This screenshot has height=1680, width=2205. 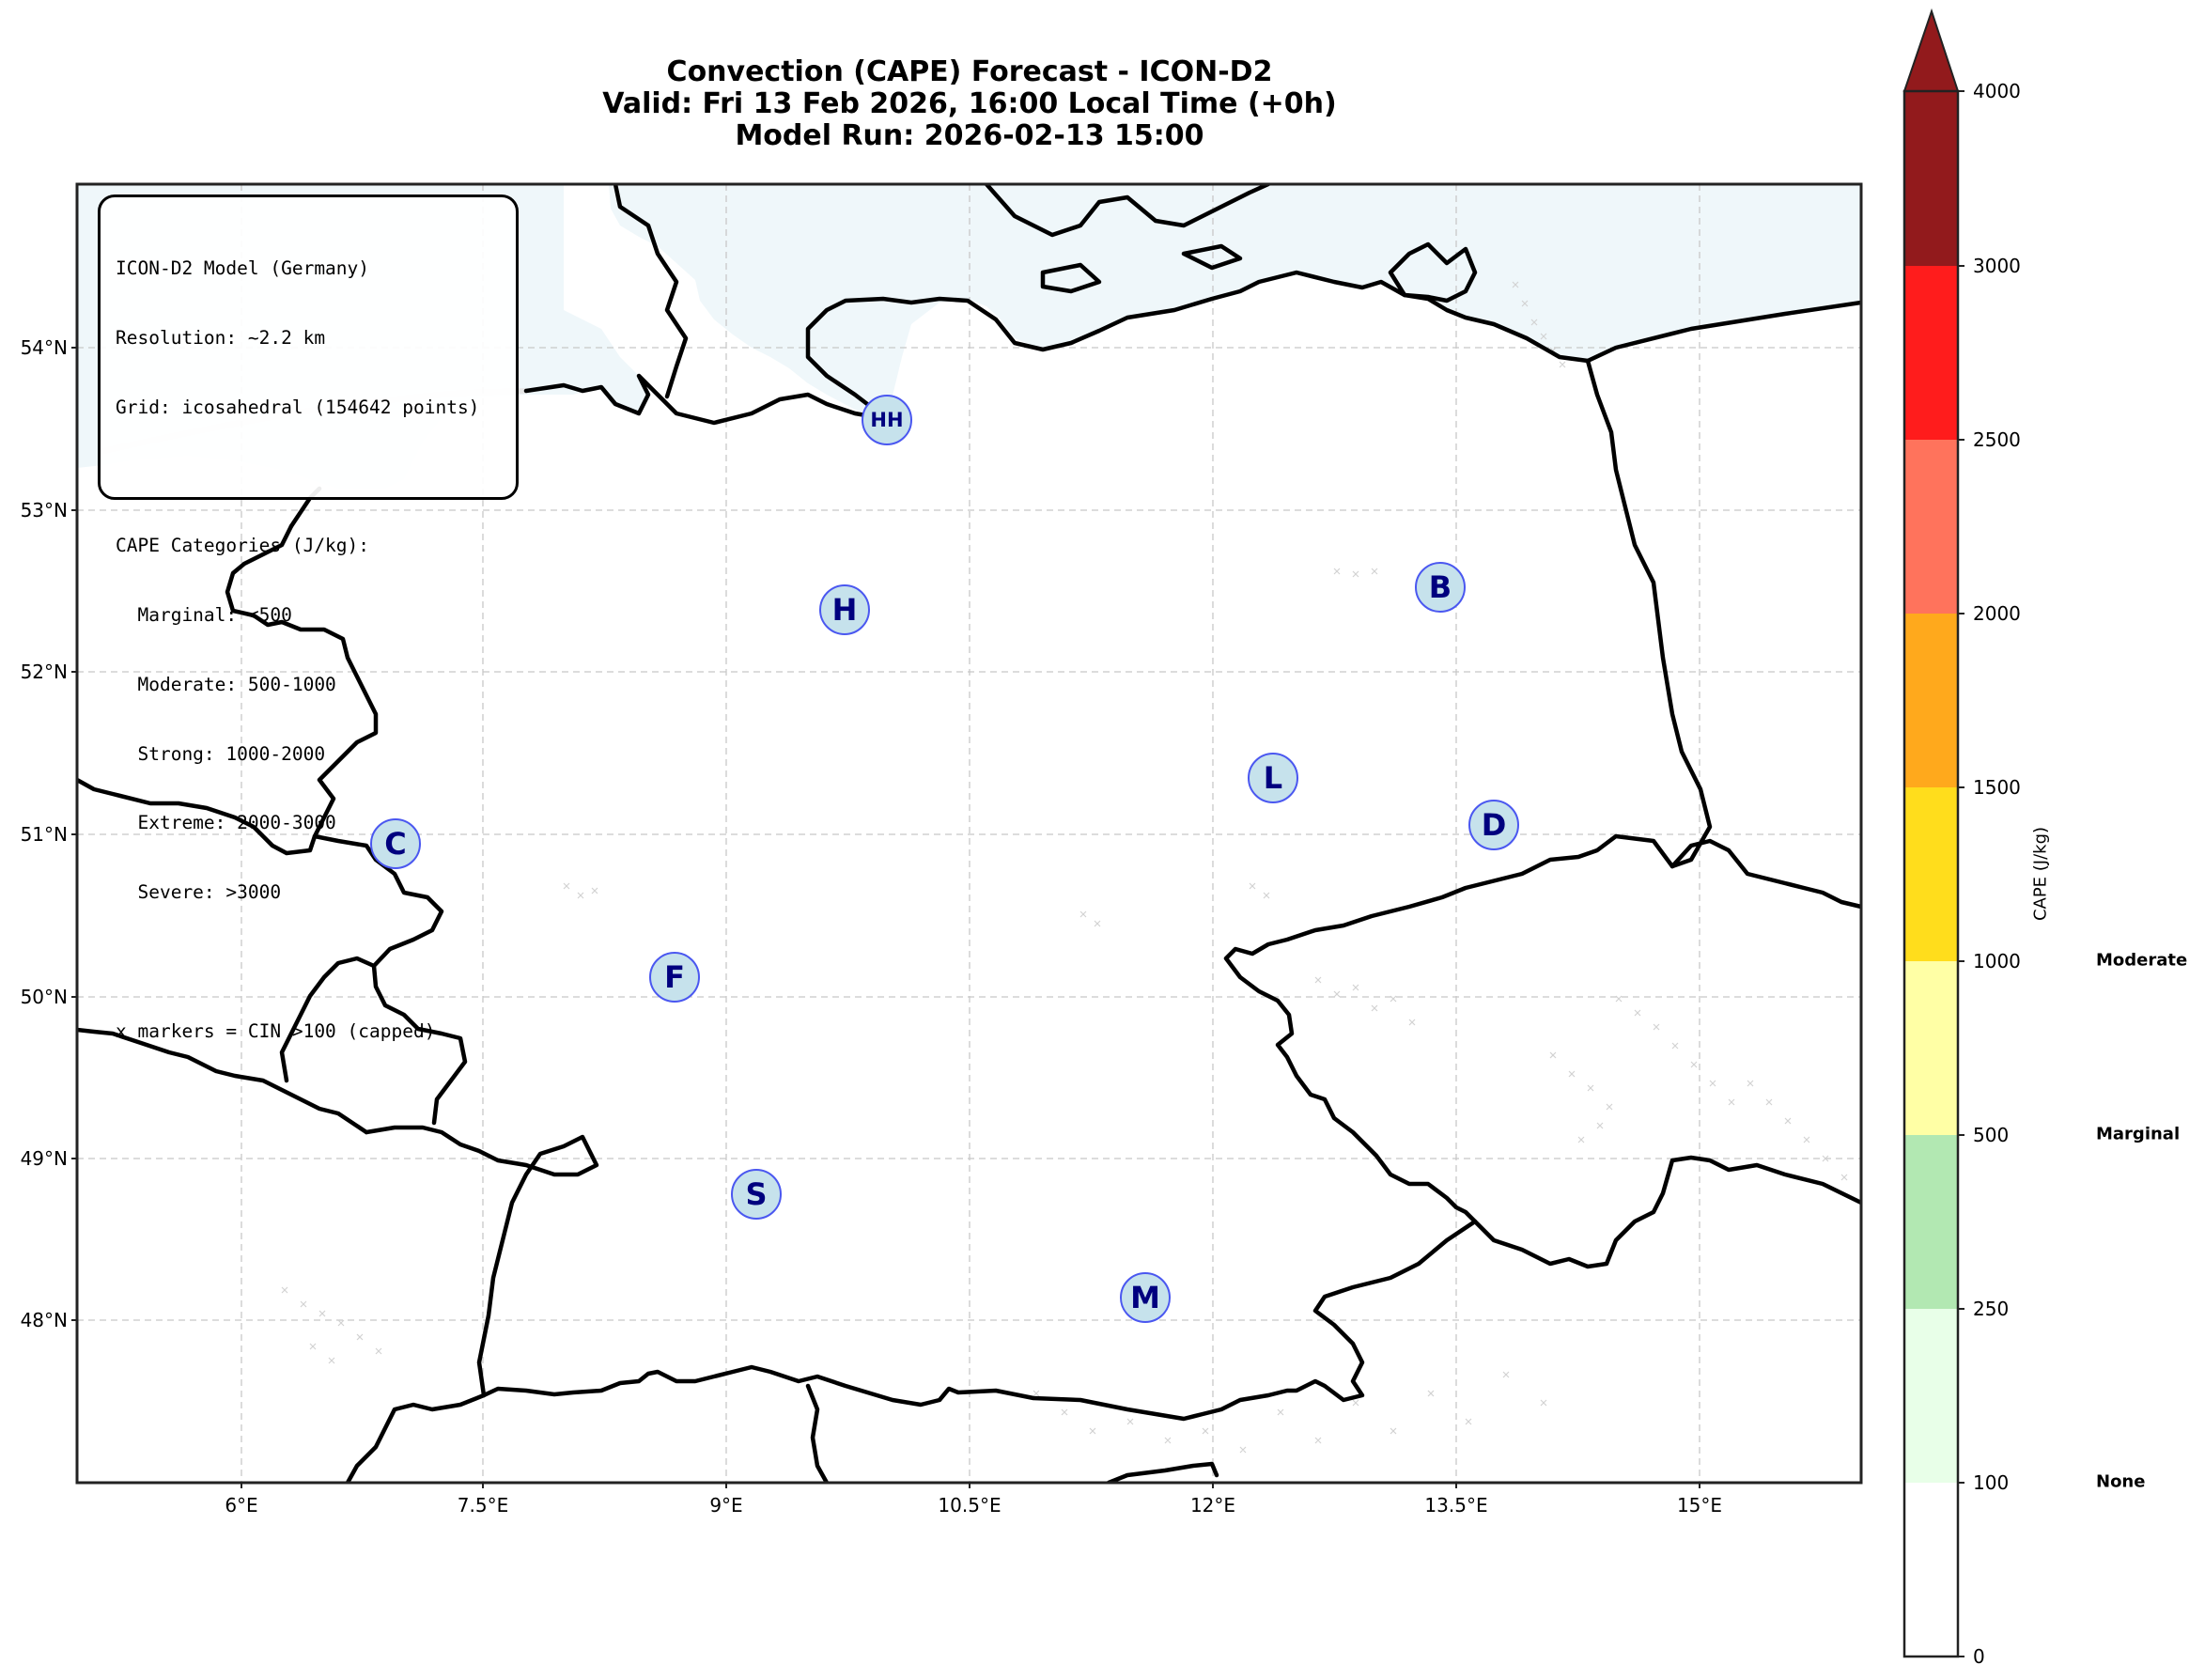 I want to click on colorbar-tick-label: 3000, so click(x=1997, y=266).